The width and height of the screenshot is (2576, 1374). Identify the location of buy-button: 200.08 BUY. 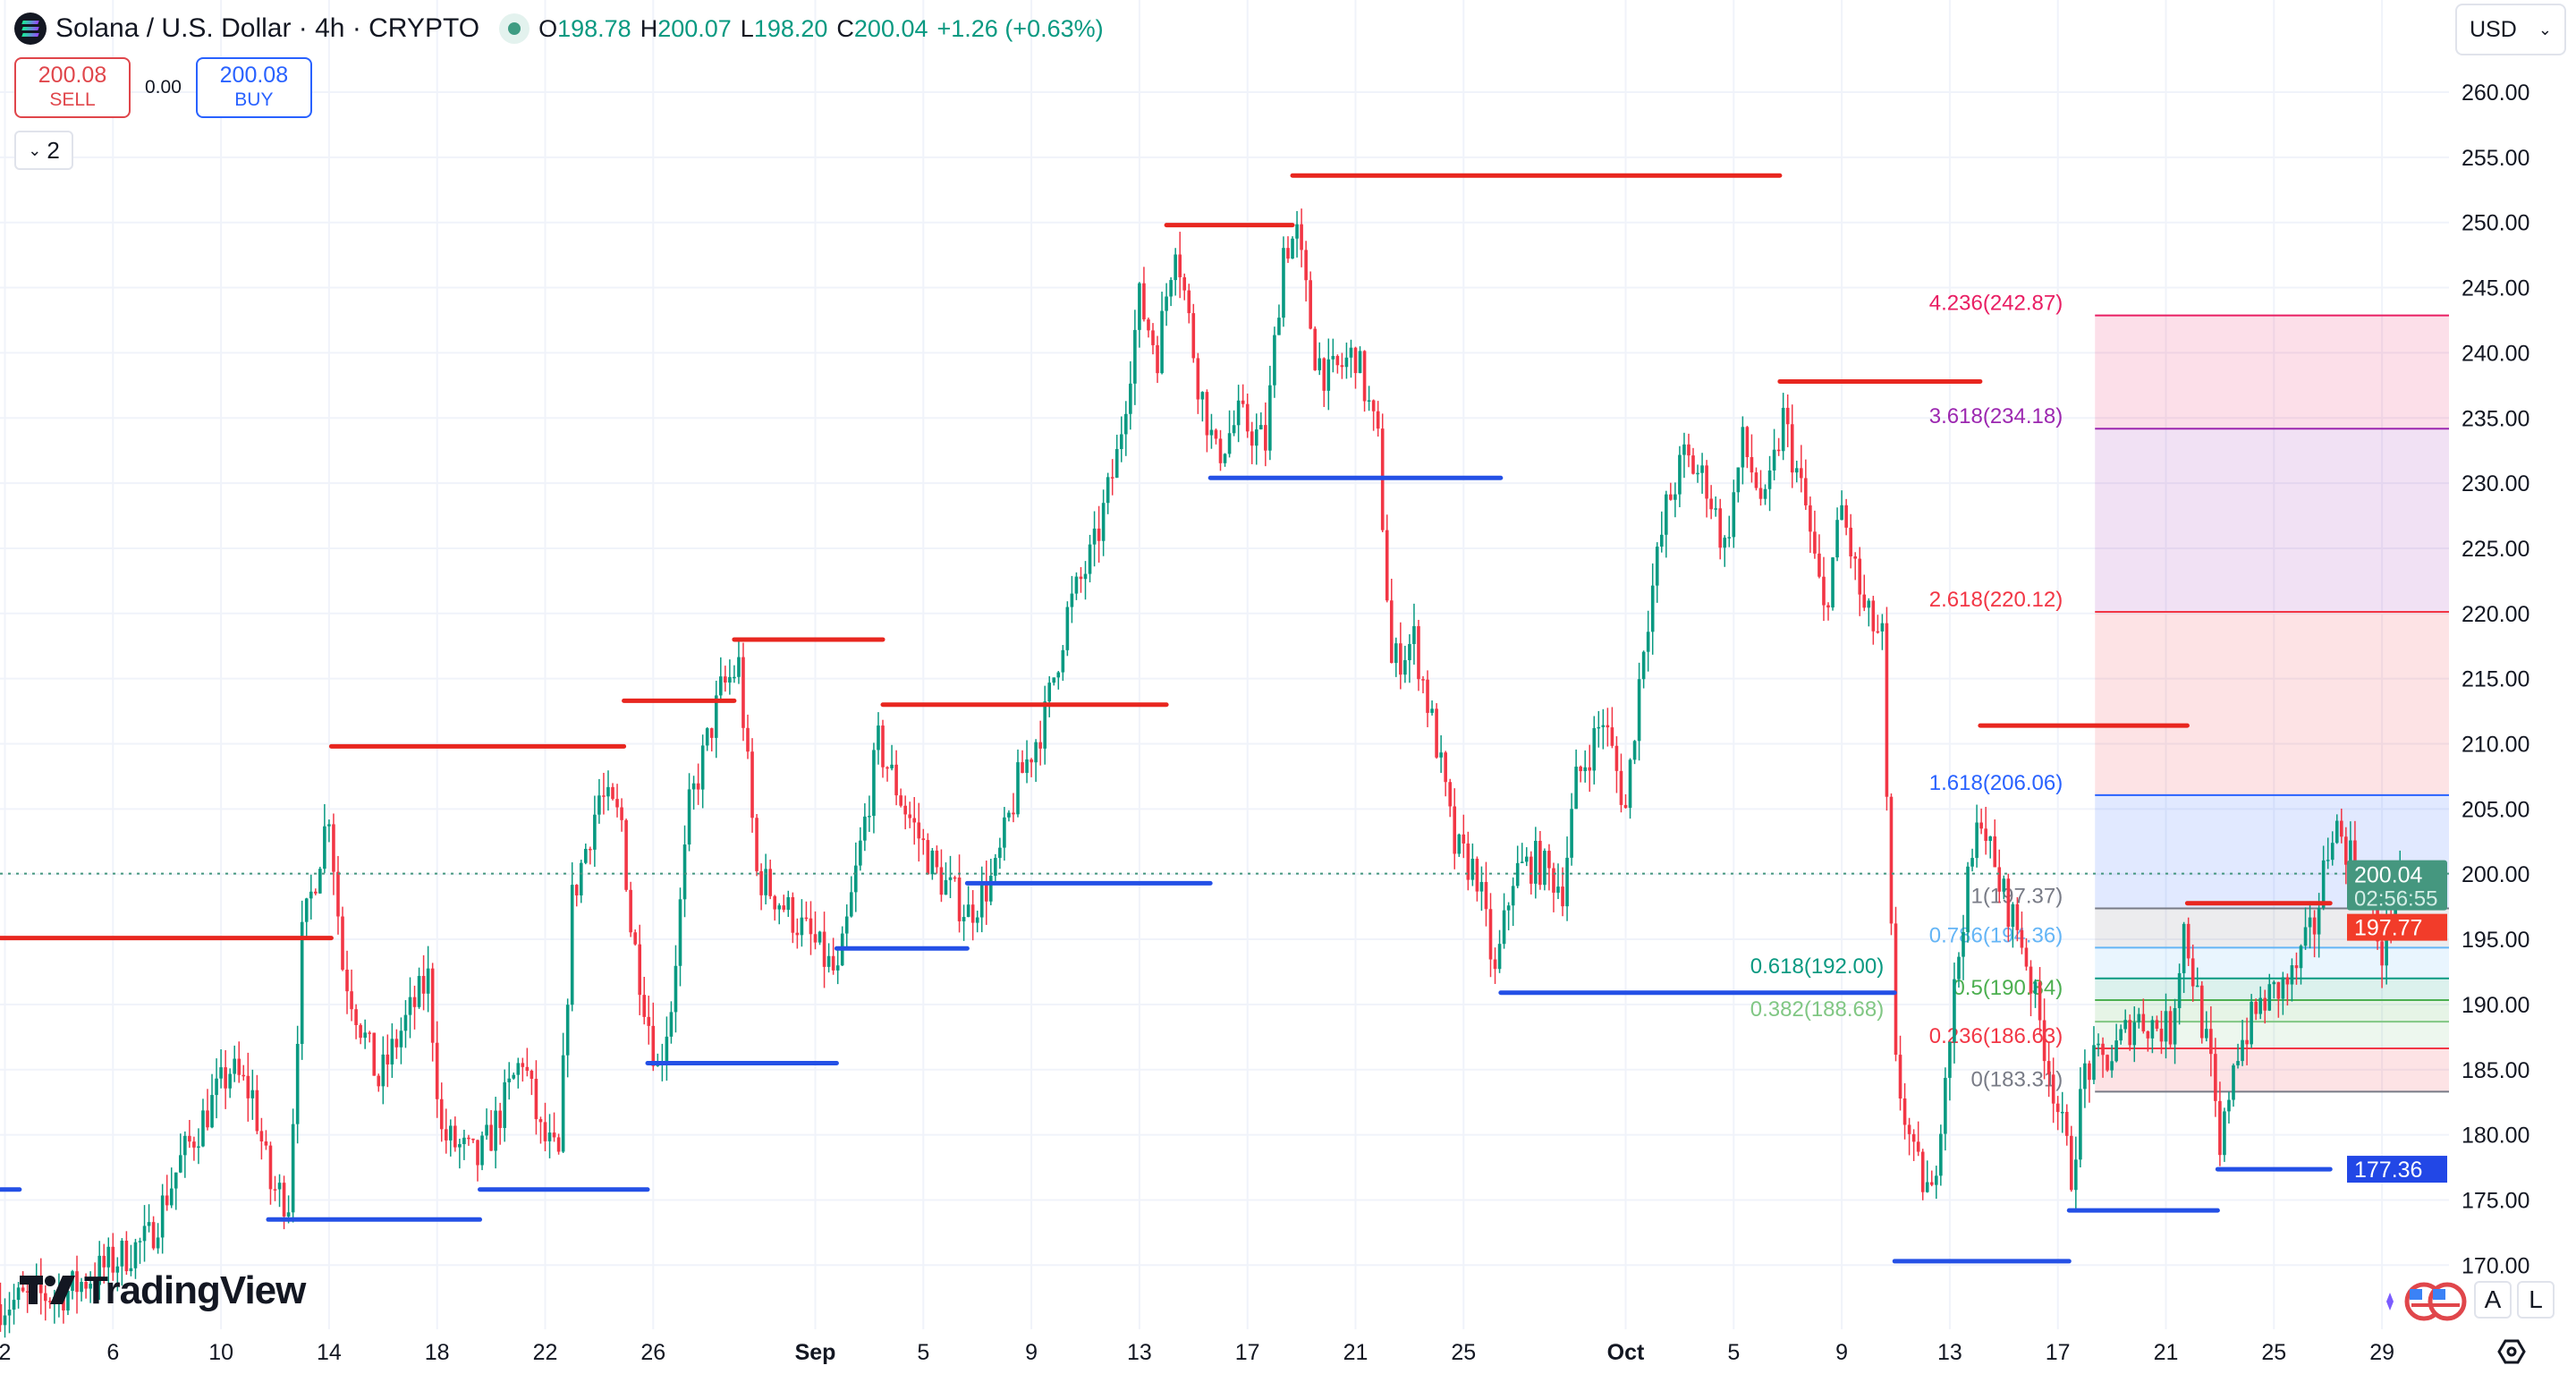
(253, 87).